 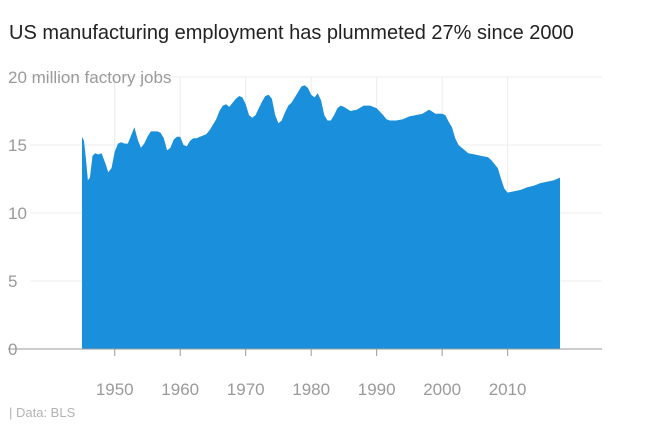 I want to click on source-note: | Data: BLS, so click(x=42, y=412).